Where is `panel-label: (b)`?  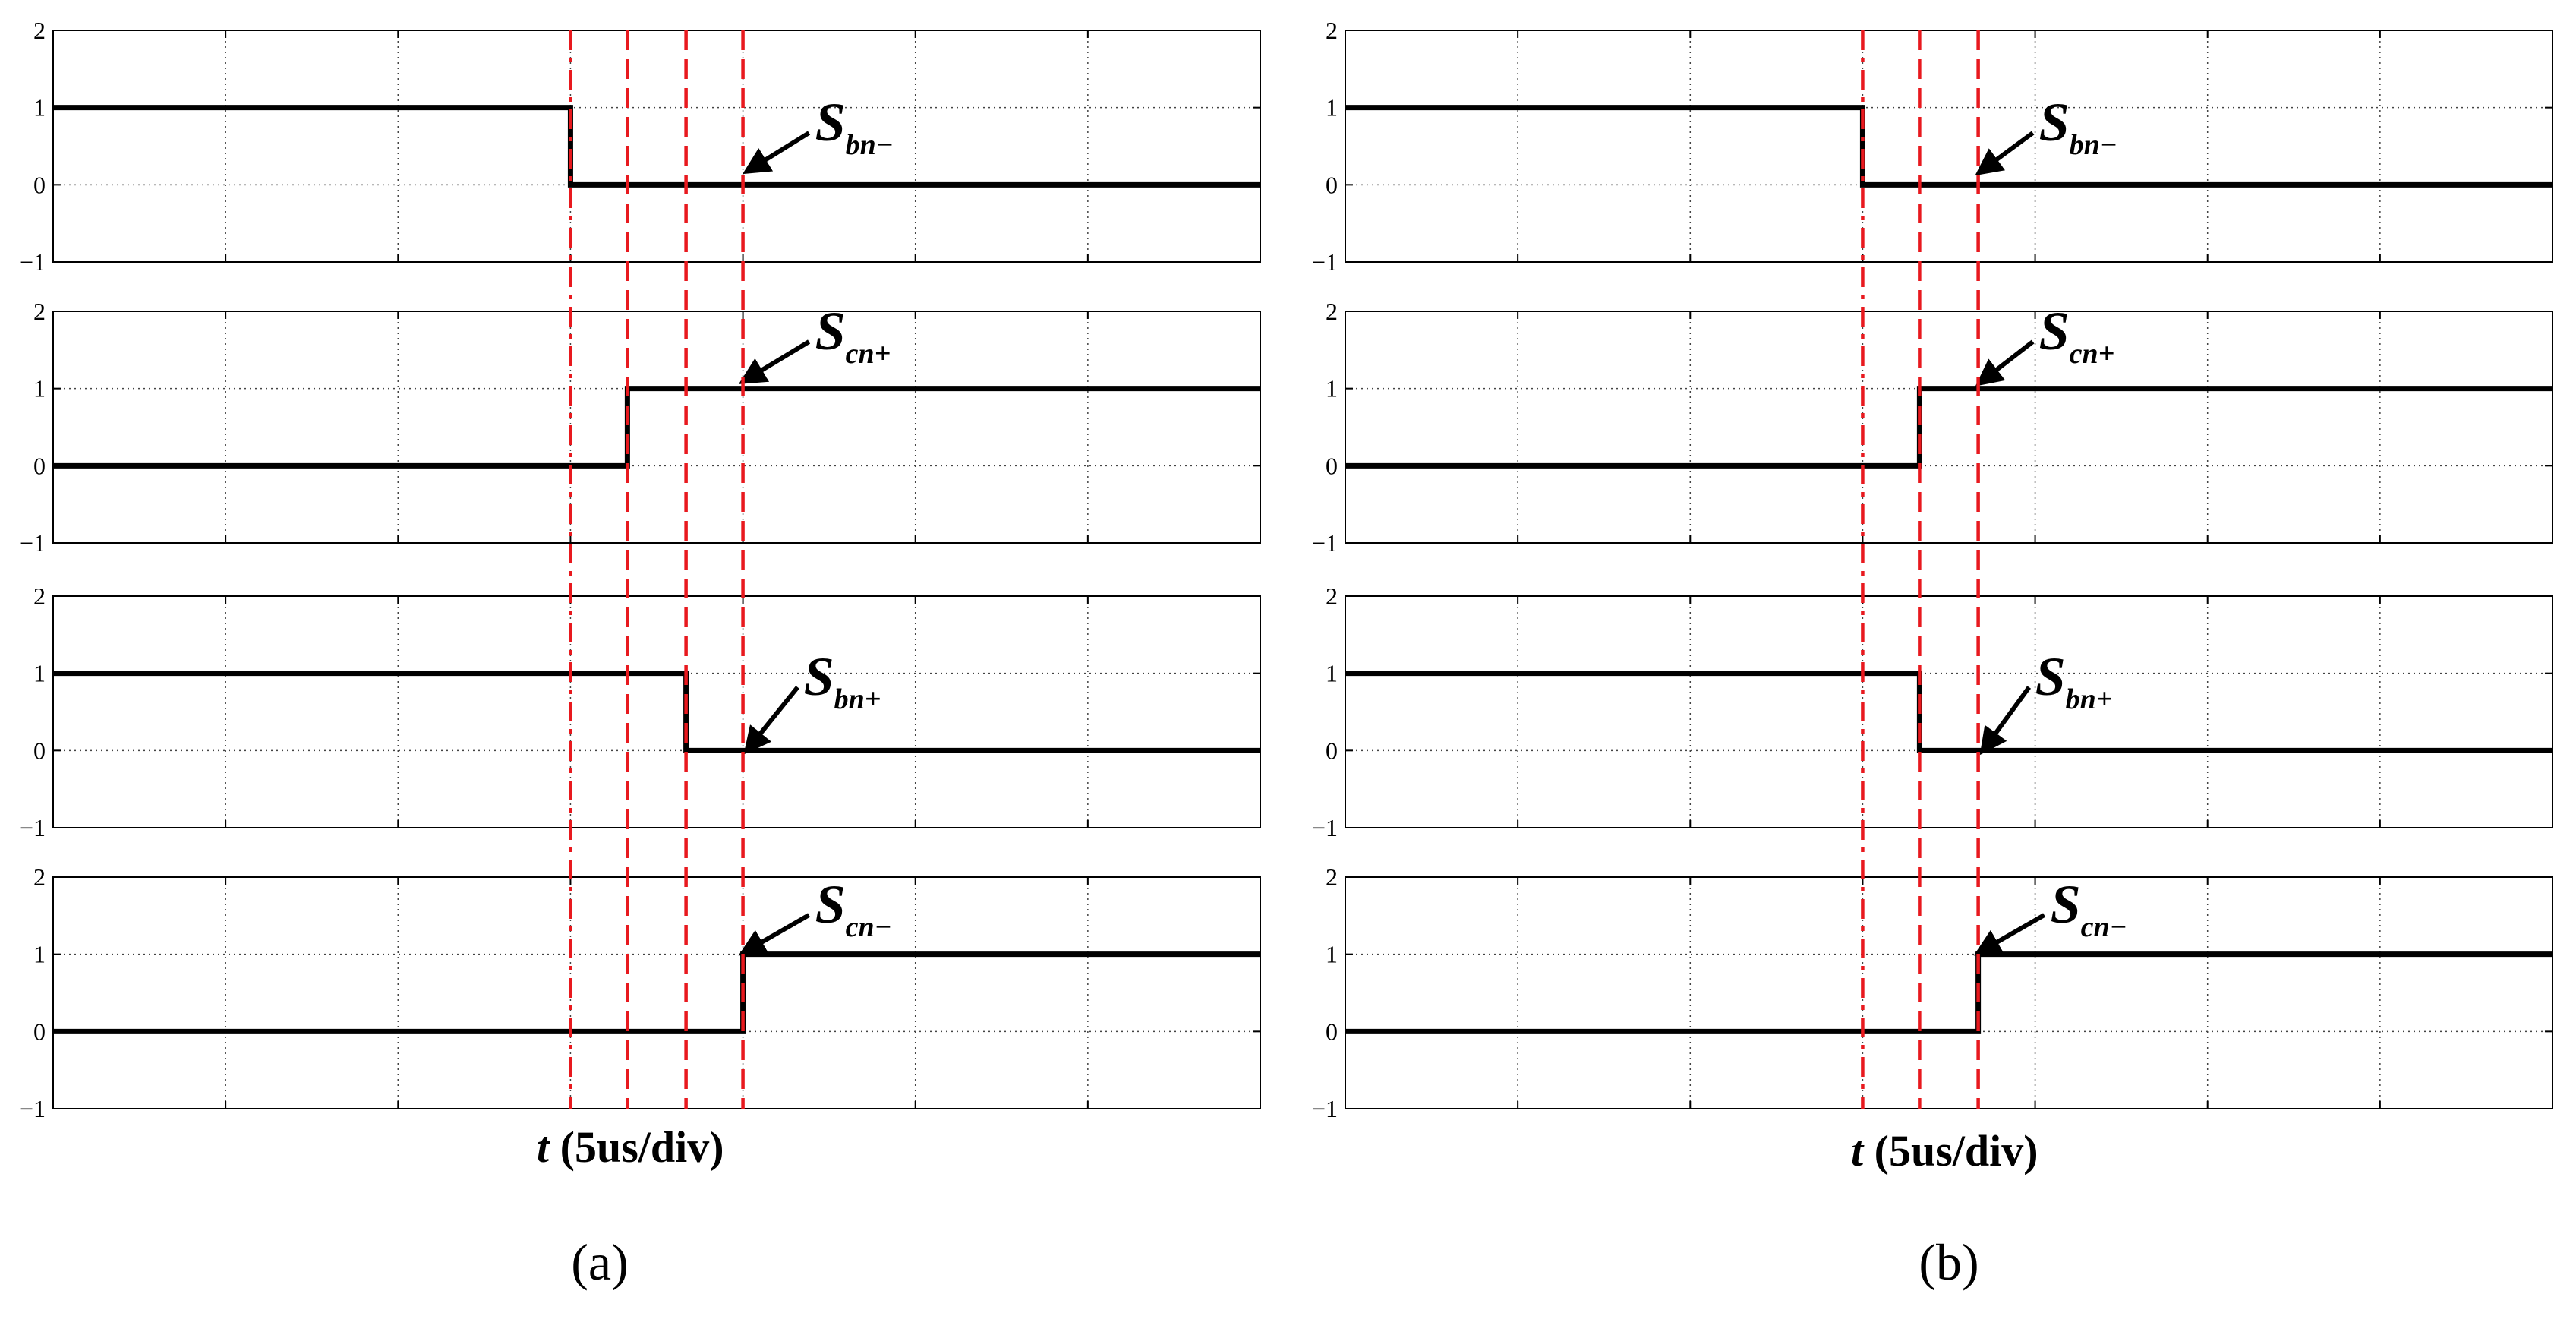 panel-label: (b) is located at coordinates (1949, 1262).